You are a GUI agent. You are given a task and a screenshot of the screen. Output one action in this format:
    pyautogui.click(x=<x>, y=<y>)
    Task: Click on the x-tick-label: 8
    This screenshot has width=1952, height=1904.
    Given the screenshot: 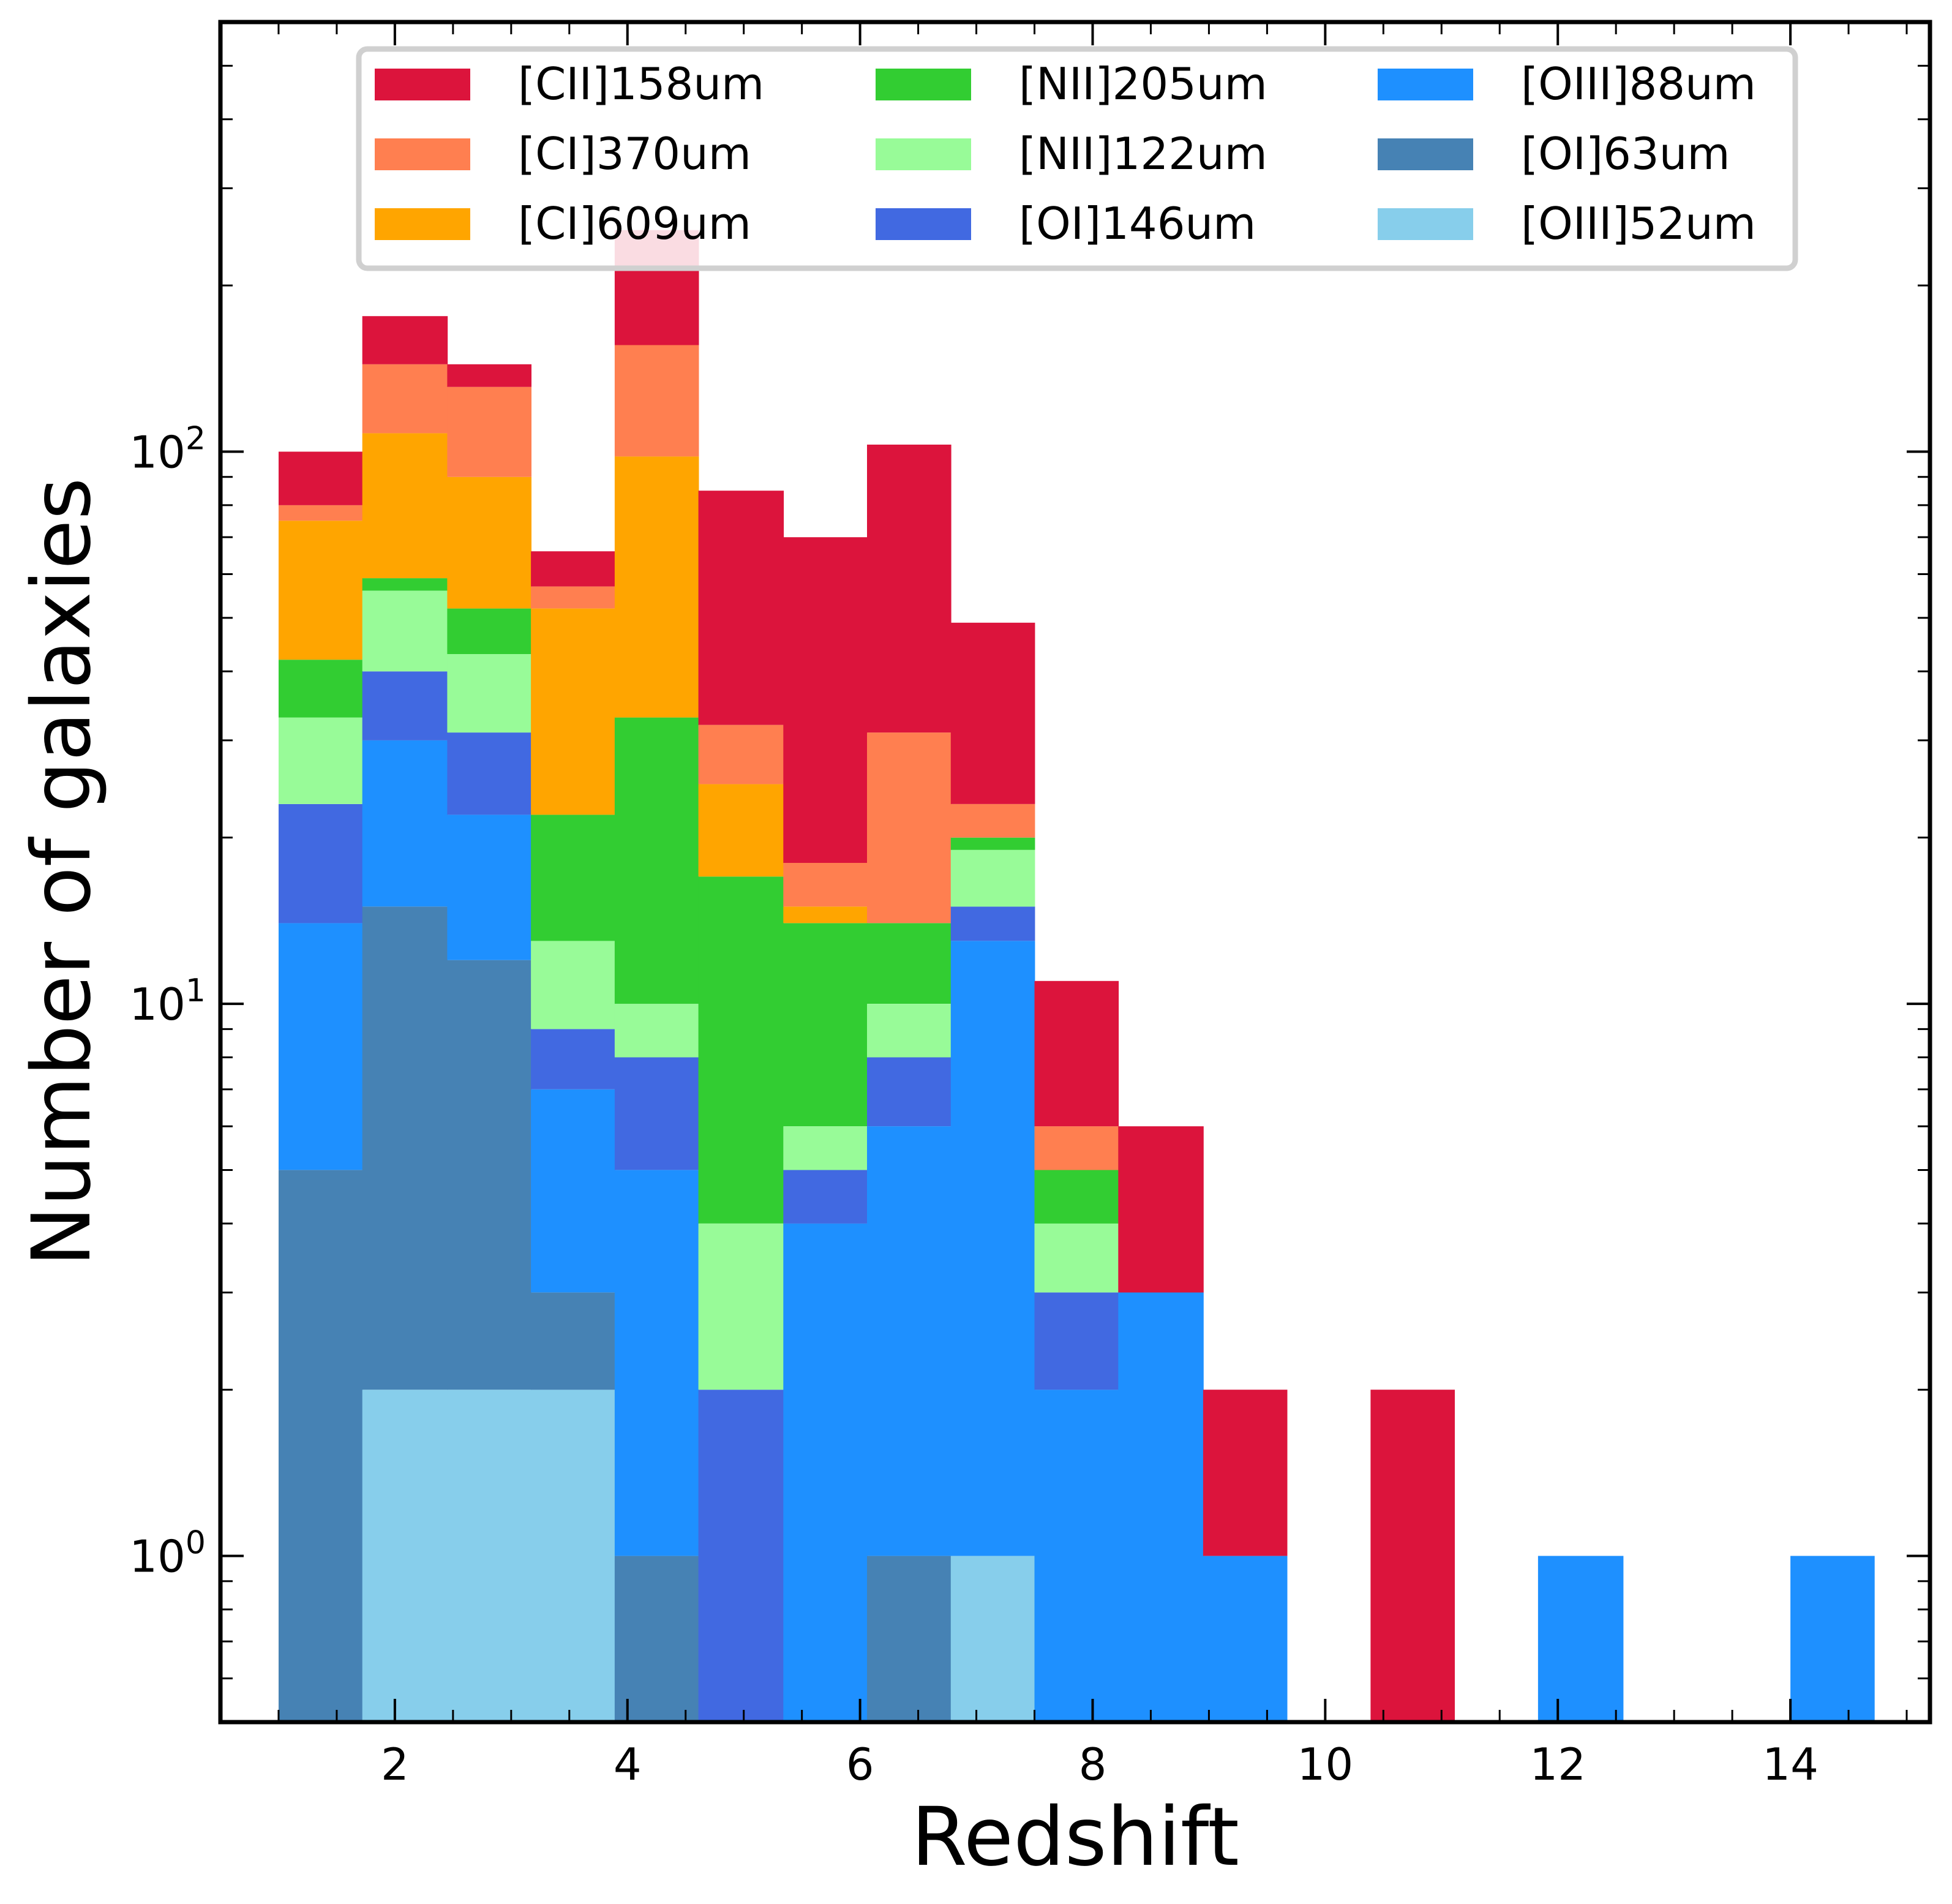 What is the action you would take?
    pyautogui.click(x=1093, y=1764)
    